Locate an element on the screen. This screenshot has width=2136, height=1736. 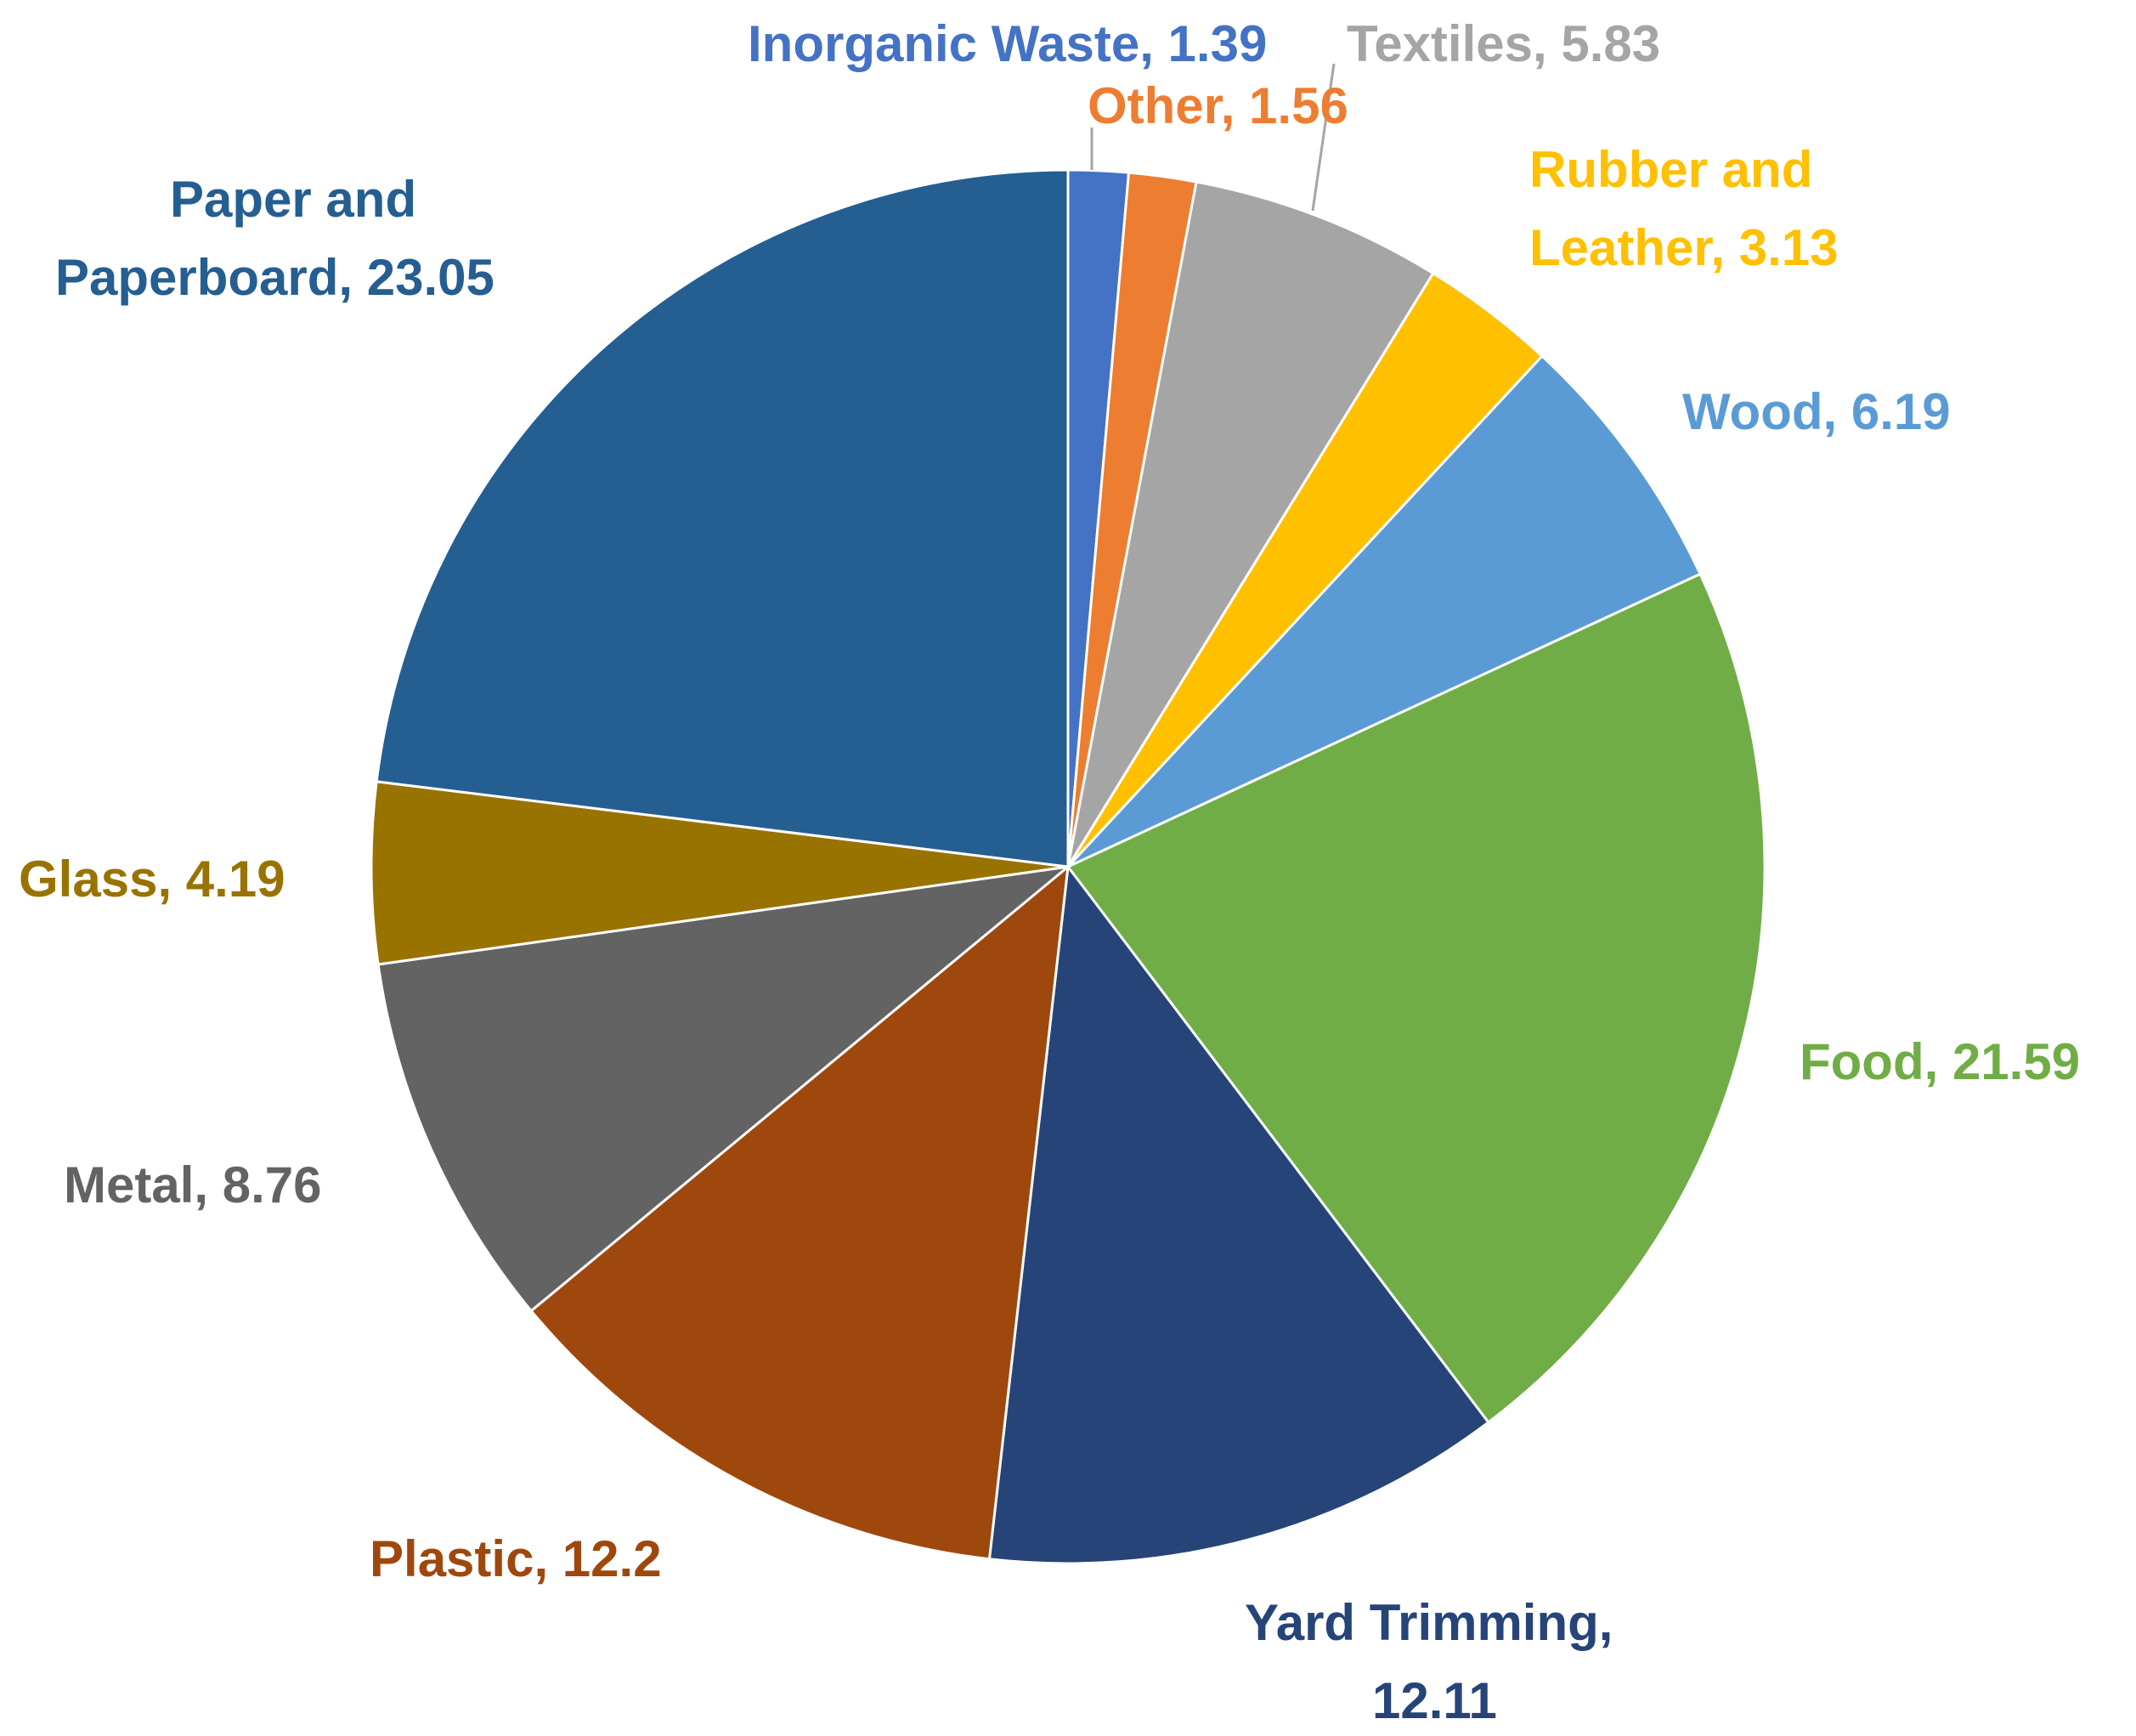
slice-label-plastic: Plastic, 12.2 is located at coordinates (516, 1558).